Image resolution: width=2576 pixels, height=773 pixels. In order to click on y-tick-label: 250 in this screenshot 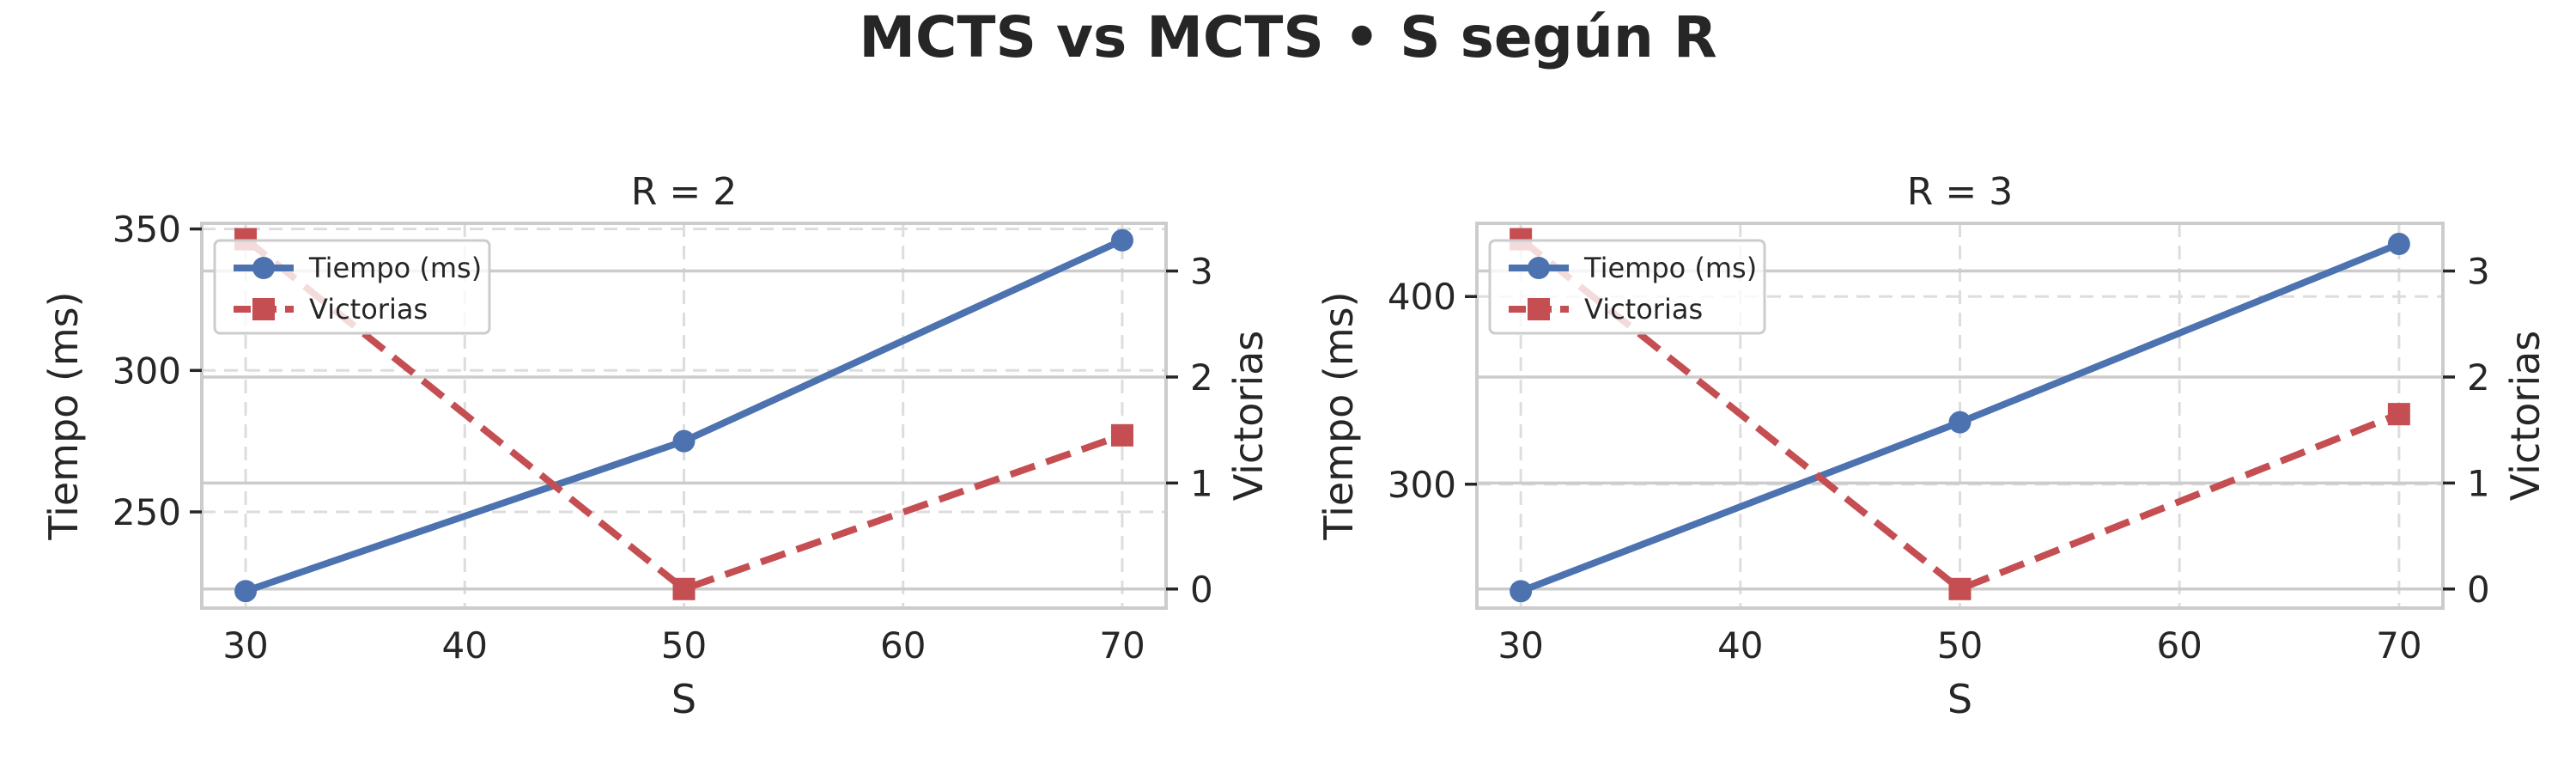, I will do `click(146, 512)`.